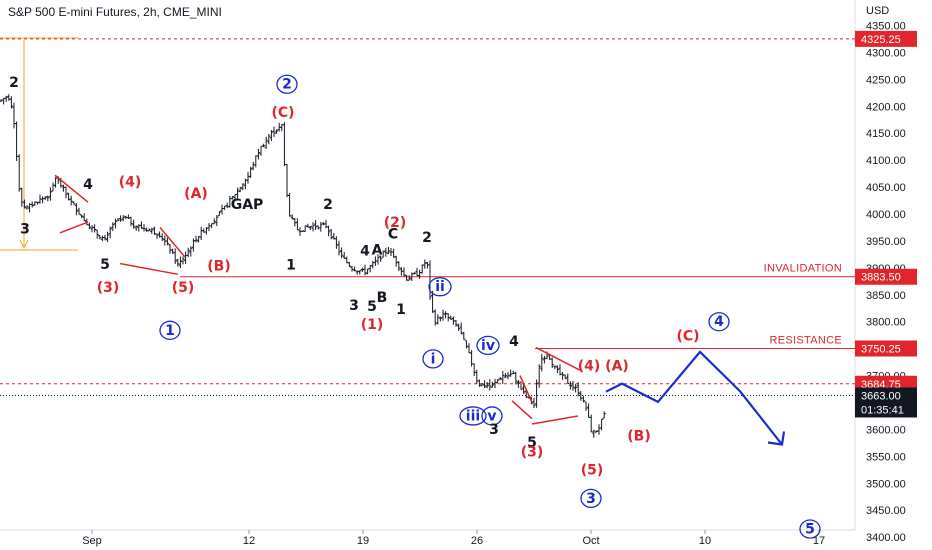 The image size is (932, 550). I want to click on wave-label: (3), so click(108, 288).